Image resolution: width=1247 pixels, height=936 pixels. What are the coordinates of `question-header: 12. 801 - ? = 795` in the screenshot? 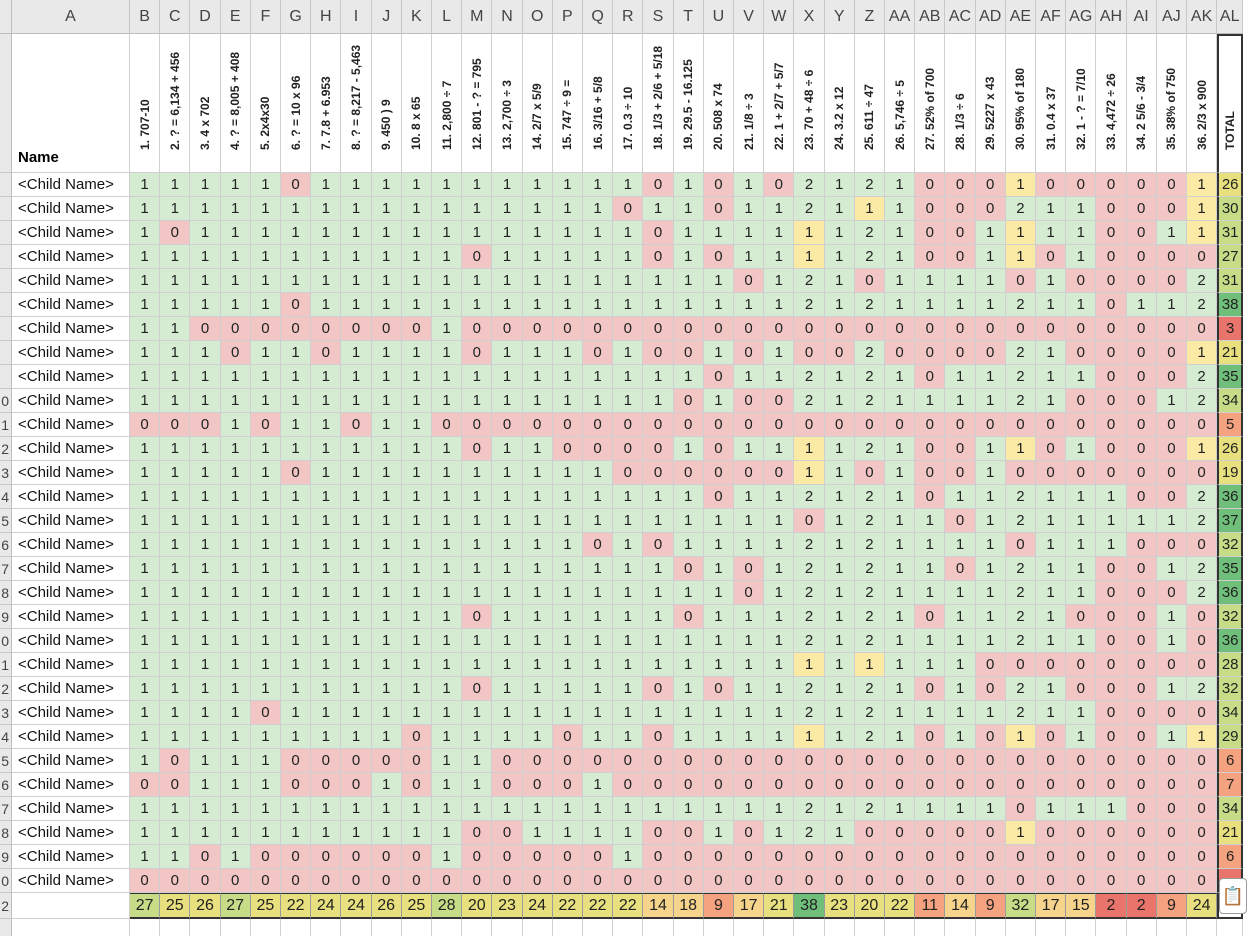 It's located at (477, 103).